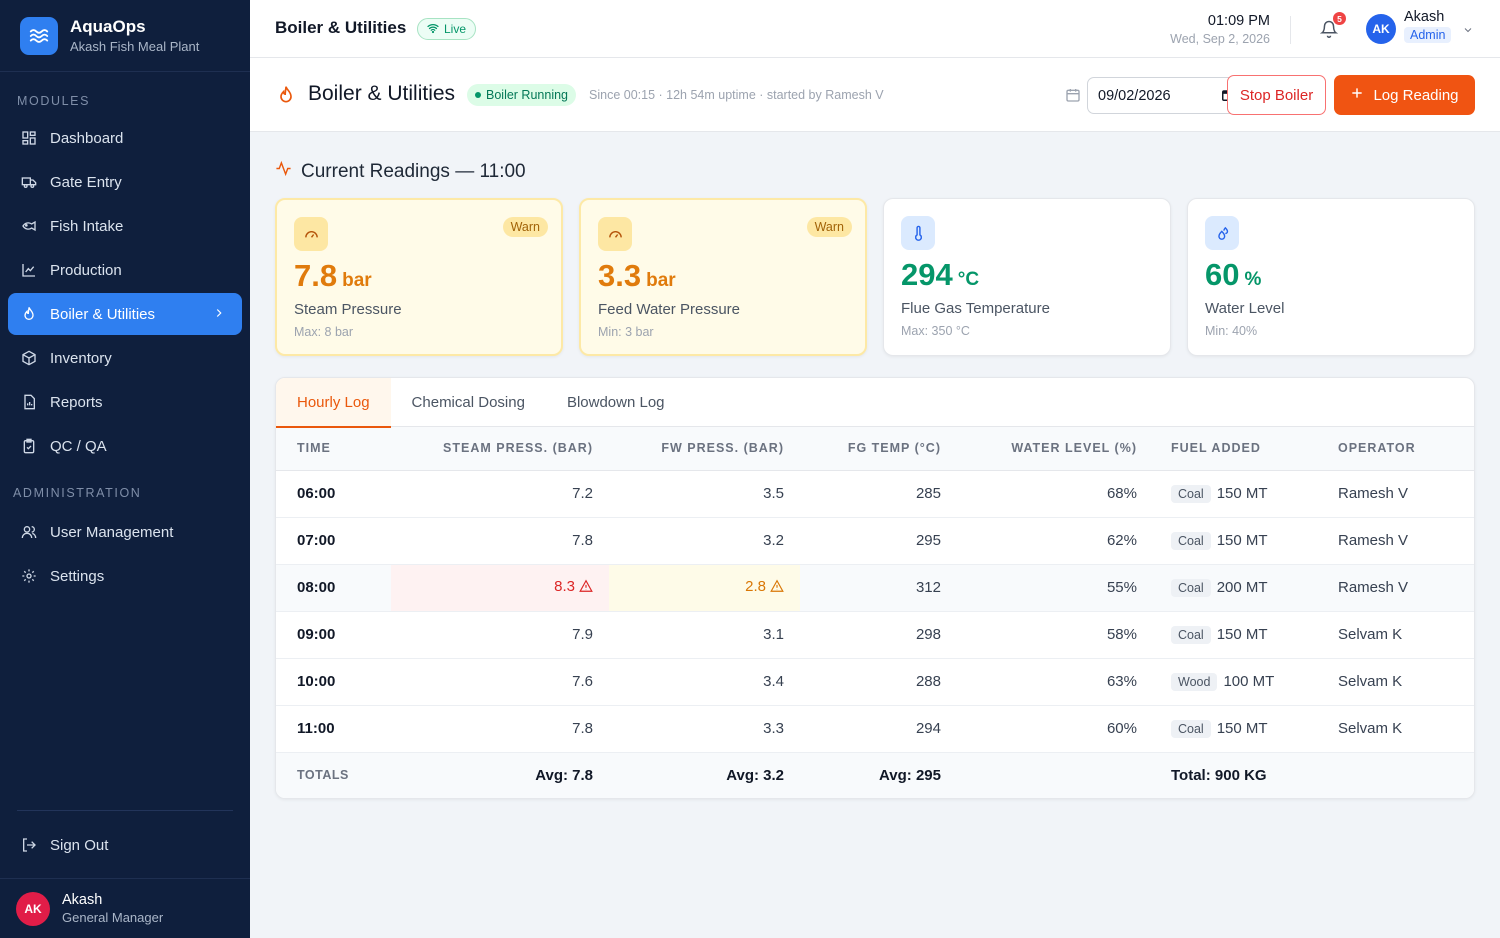 The width and height of the screenshot is (1500, 938). What do you see at coordinates (316, 275) in the screenshot?
I see `reading-value: 7.8` at bounding box center [316, 275].